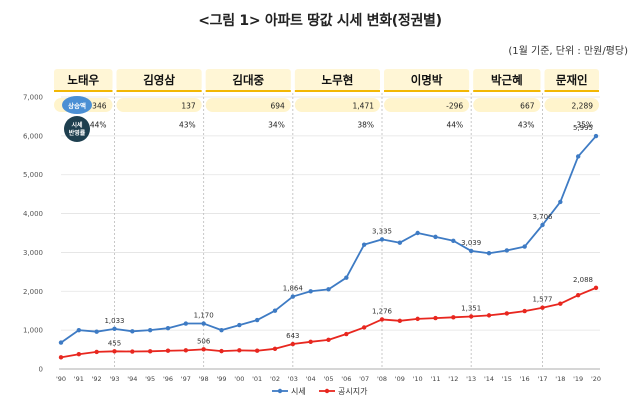 Image resolution: width=640 pixels, height=403 pixels. I want to click on x-tick-label: '91, so click(79, 379).